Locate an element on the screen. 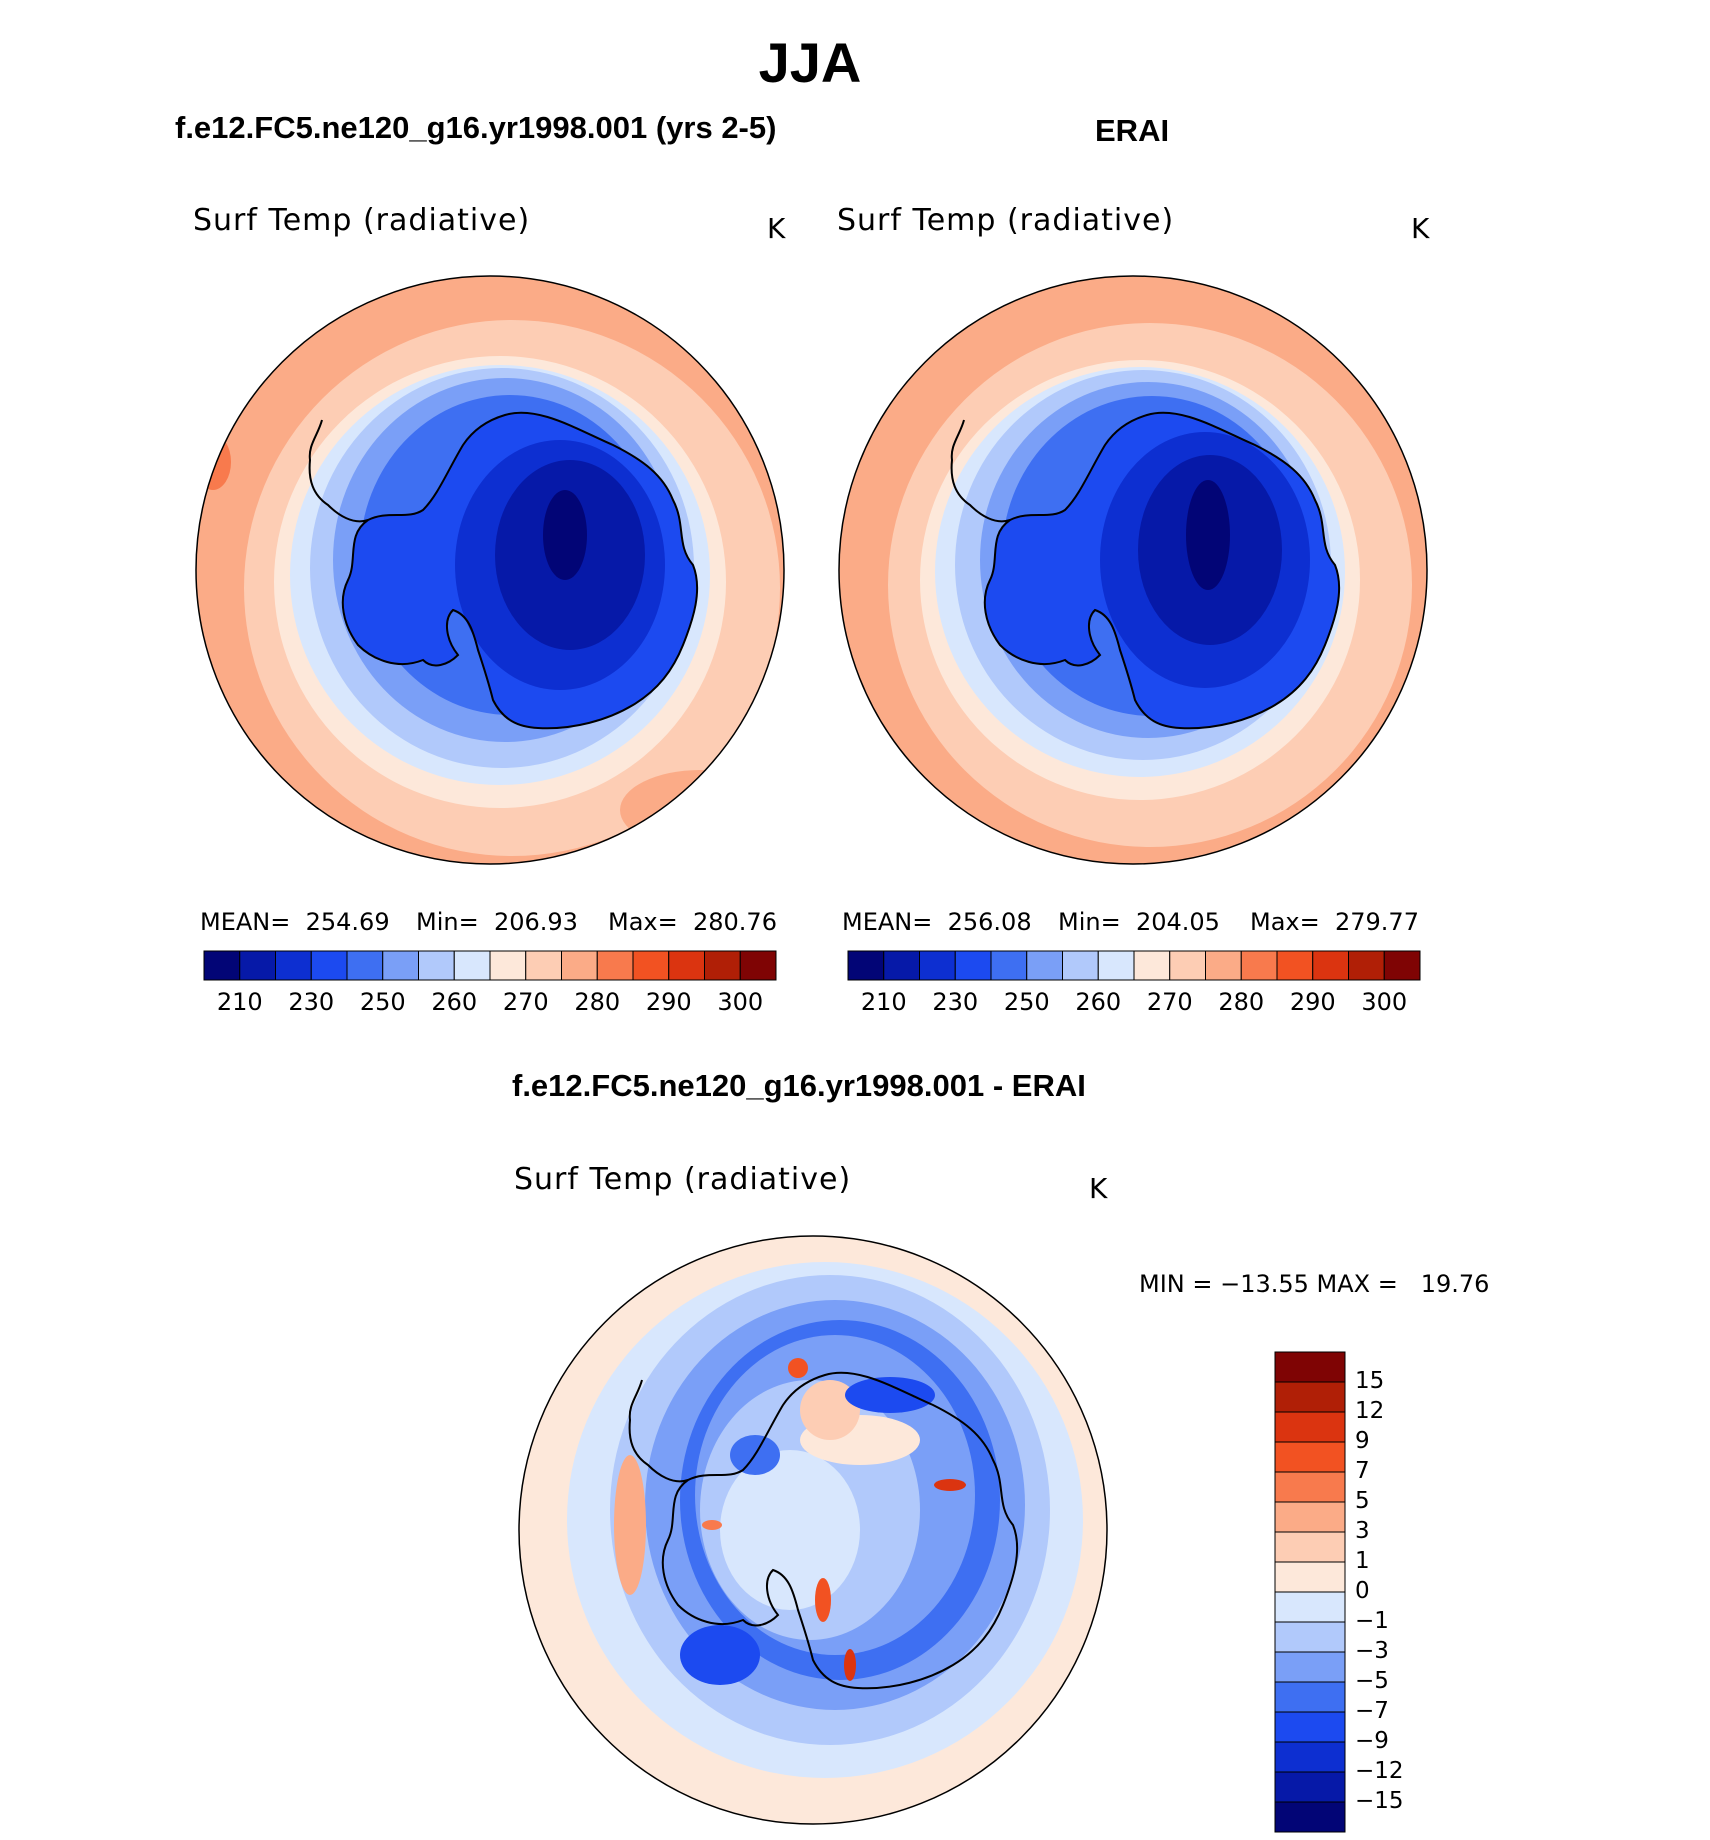 The height and width of the screenshot is (1840, 1710). diff-colorbar-tick-label: −7 is located at coordinates (1372, 1711).